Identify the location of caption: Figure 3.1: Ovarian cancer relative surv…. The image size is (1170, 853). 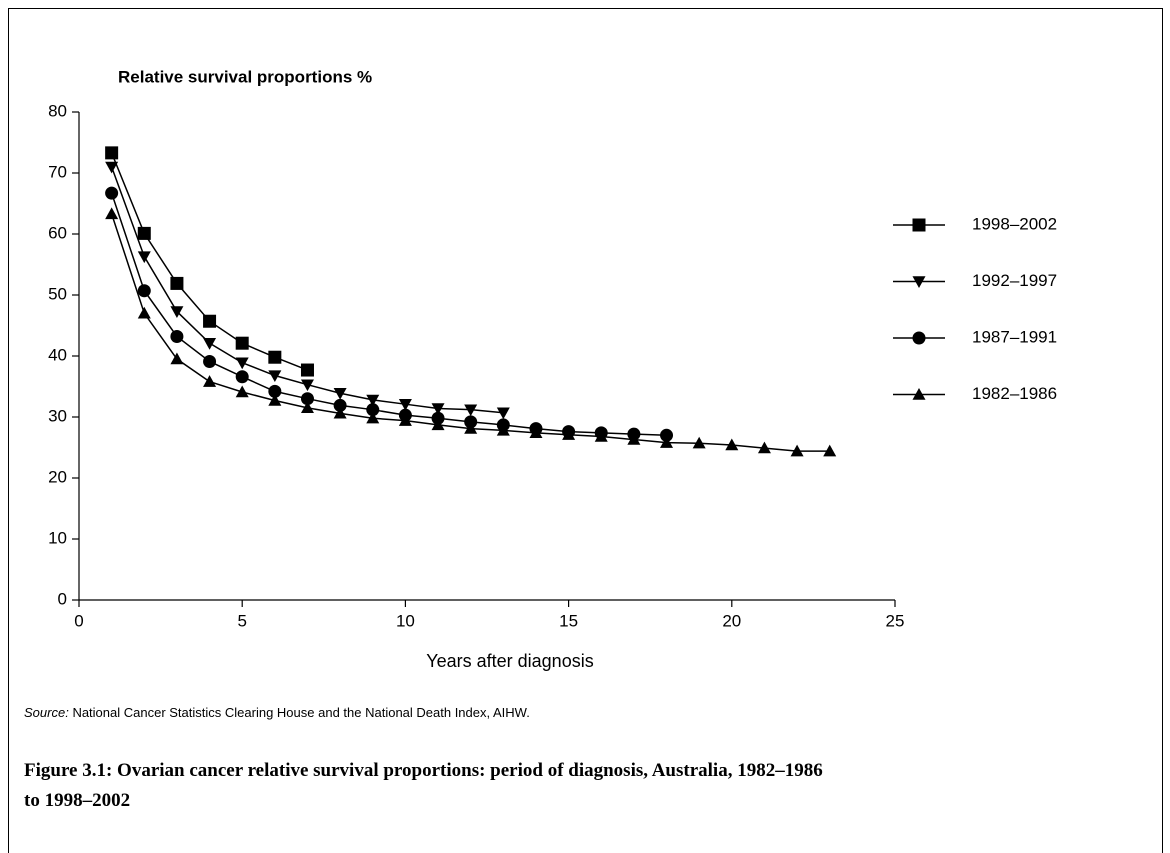
(423, 785).